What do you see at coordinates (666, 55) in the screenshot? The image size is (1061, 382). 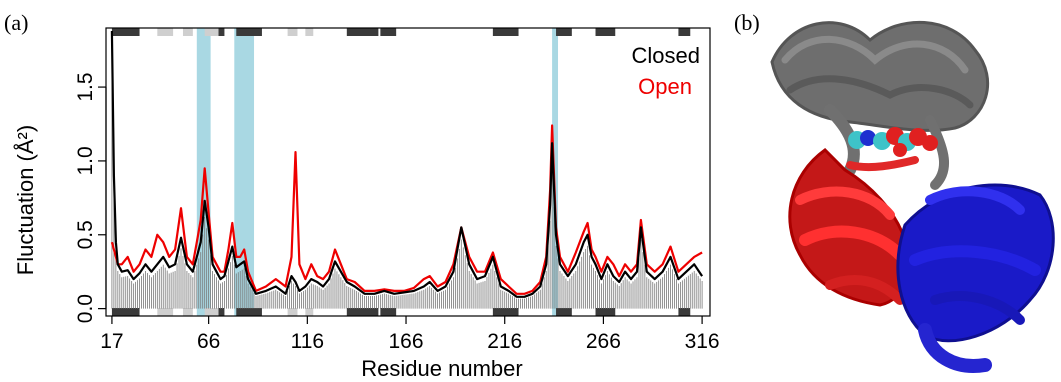 I see `legend-entry-closed: Closed` at bounding box center [666, 55].